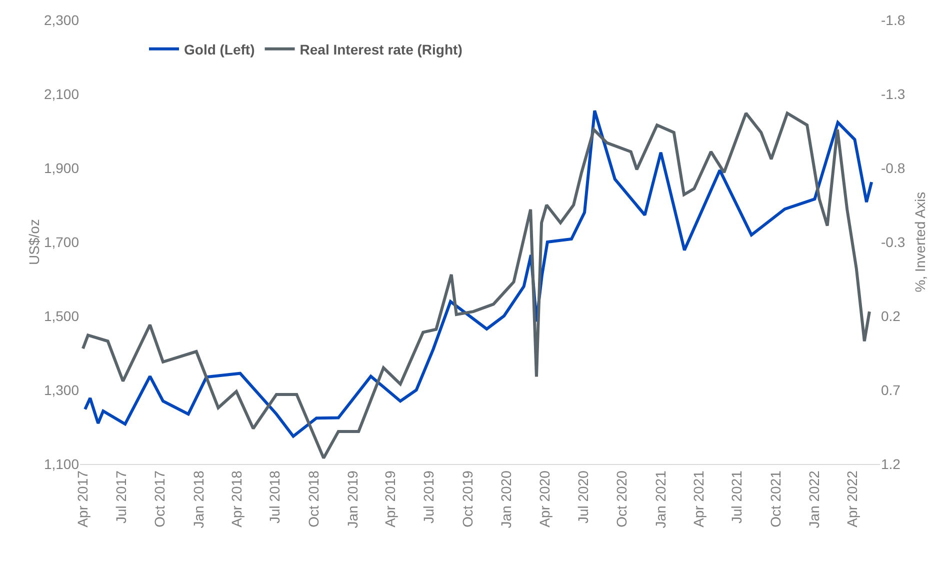 The image size is (950, 564). Describe the element at coordinates (274, 497) in the screenshot. I see `x-tick-label: Jul 2018` at that location.